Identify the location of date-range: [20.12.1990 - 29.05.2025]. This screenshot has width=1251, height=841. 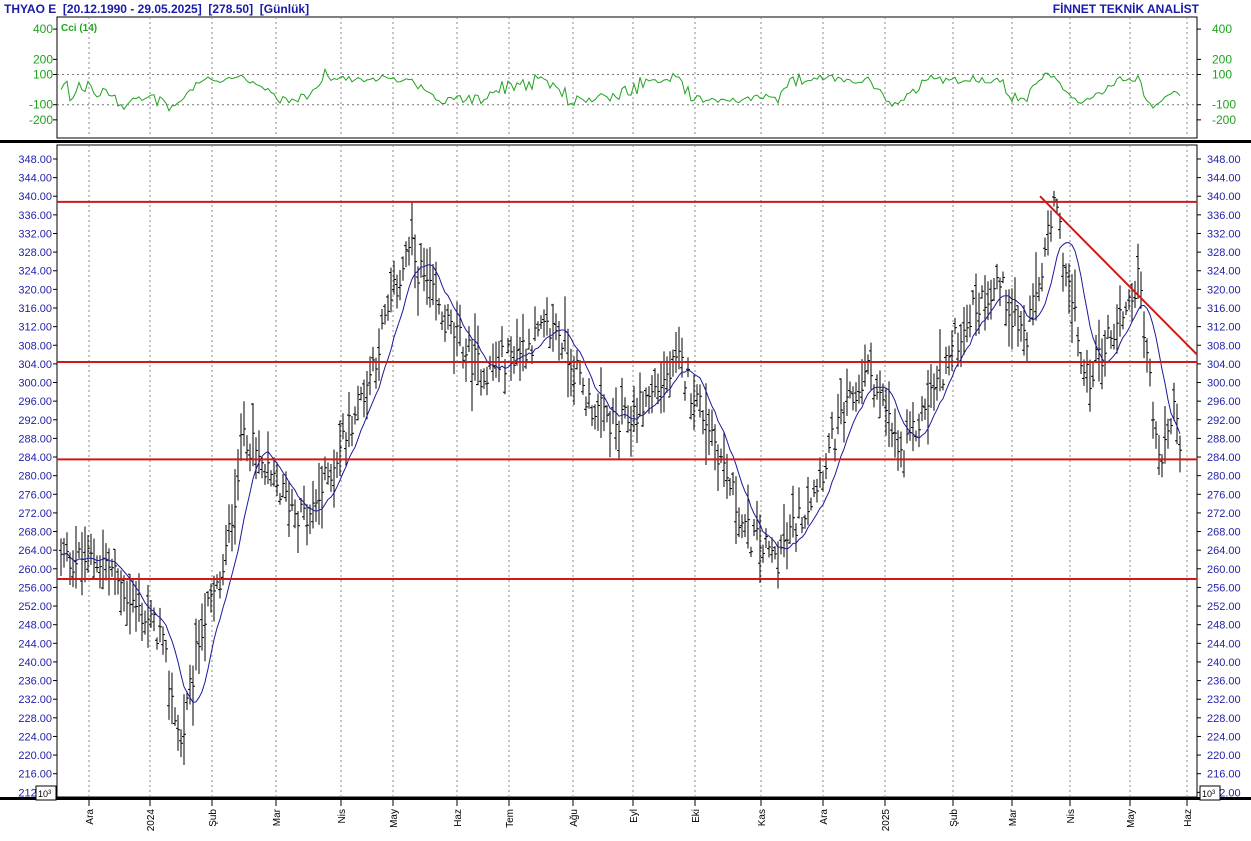
(132, 9).